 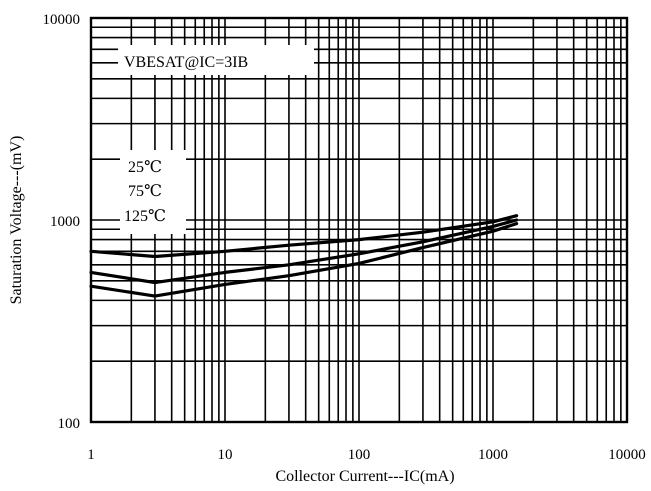 I want to click on x-tick-label: 1, so click(x=91, y=455).